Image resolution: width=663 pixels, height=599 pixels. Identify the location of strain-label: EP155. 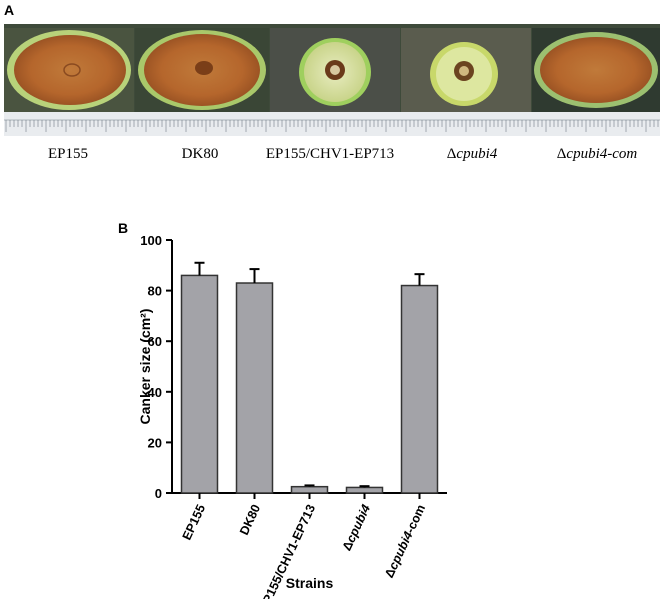
(68, 154).